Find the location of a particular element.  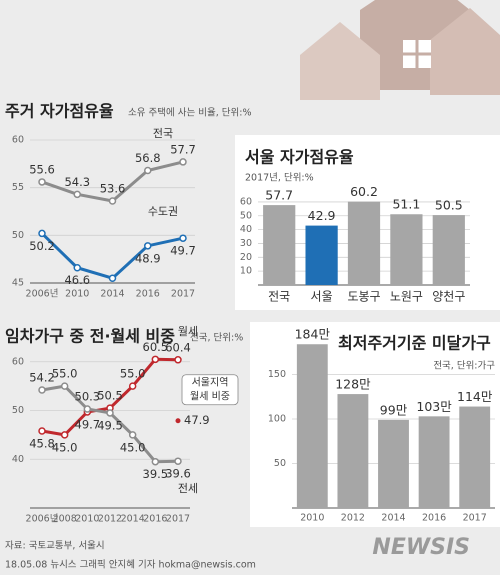

annotation-text: 월세 비중 is located at coordinates (210, 397).